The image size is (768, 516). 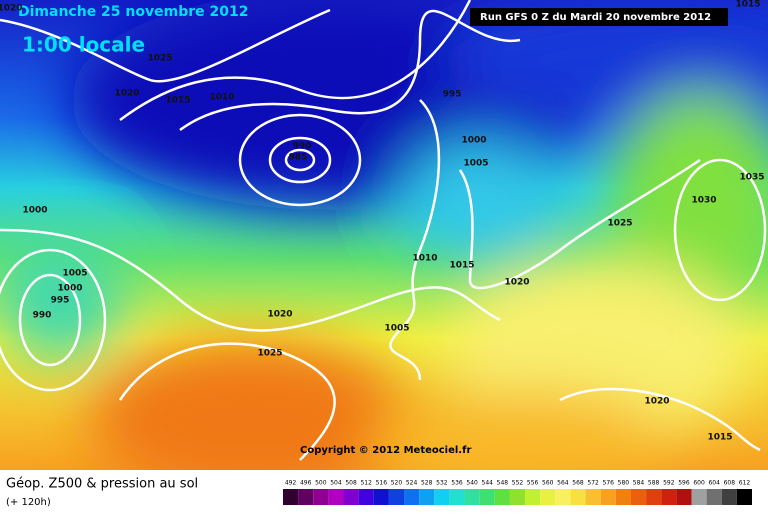 What do you see at coordinates (488, 483) in the screenshot?
I see `scale-label: 544` at bounding box center [488, 483].